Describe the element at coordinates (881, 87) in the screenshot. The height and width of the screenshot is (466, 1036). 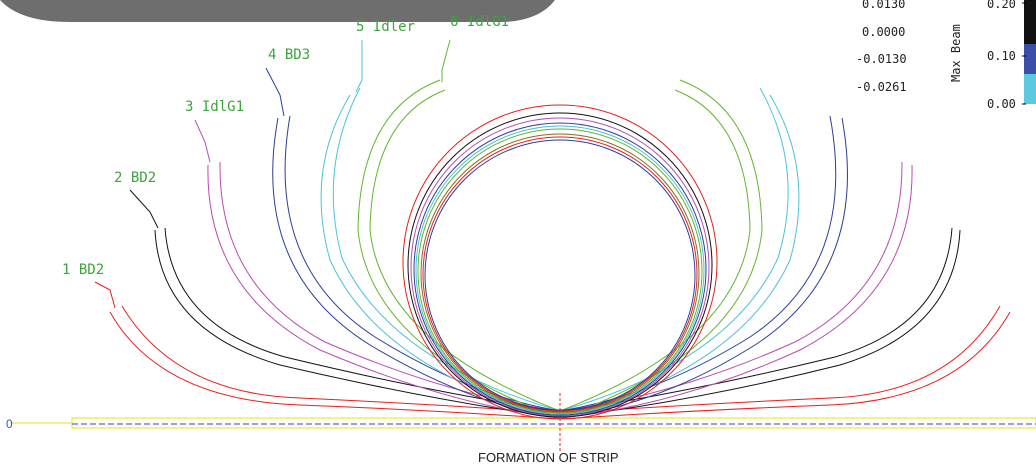
I see `legend-value-4: -0.0261` at that location.